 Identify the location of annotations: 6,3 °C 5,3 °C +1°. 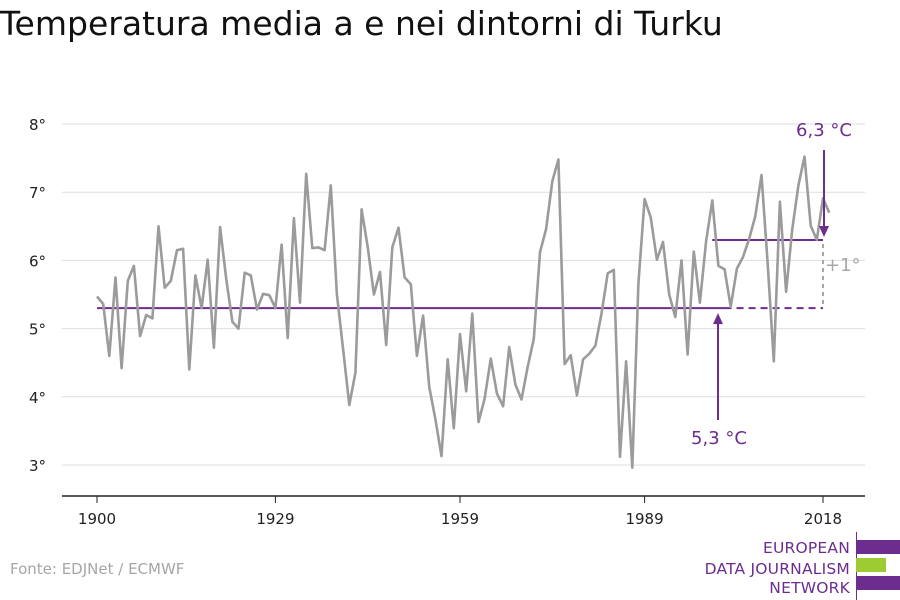
(776, 284).